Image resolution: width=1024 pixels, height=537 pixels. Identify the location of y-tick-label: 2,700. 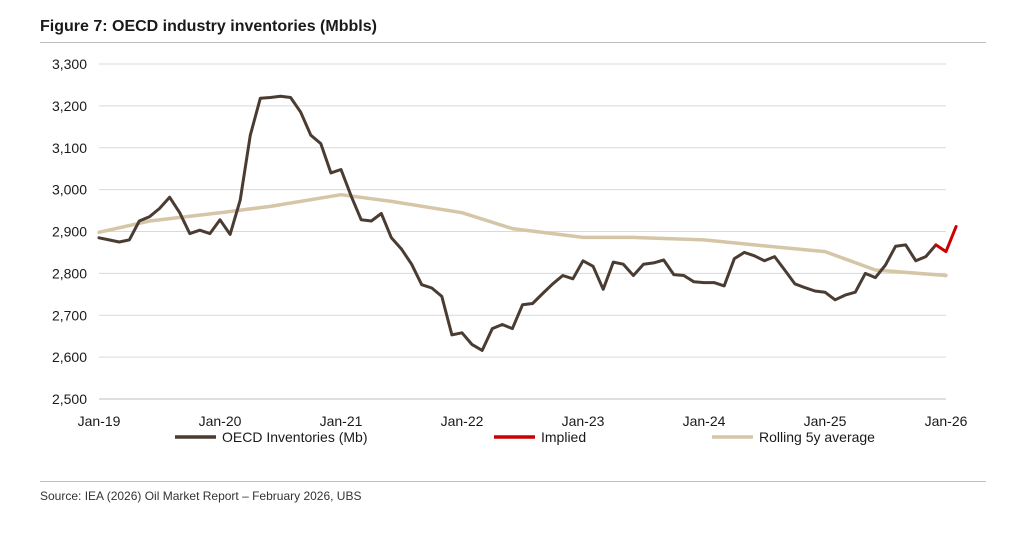
(69, 315).